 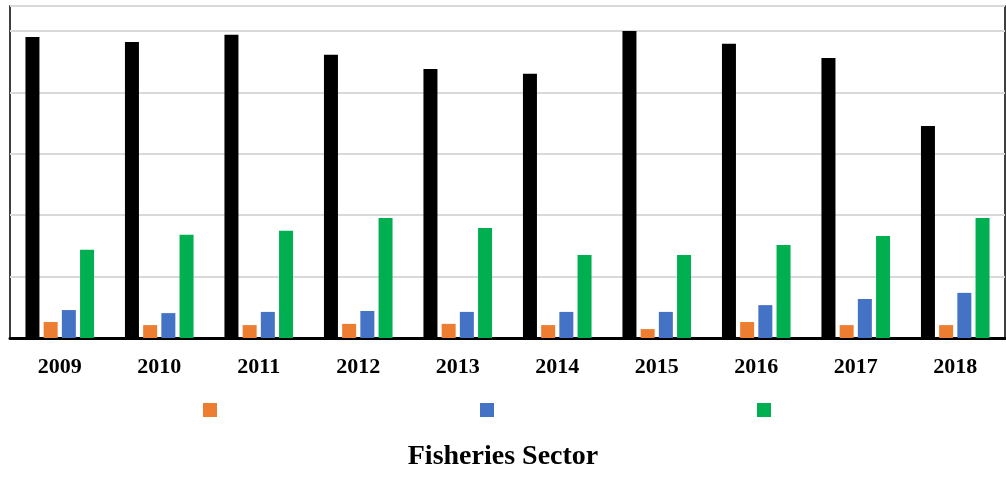 I want to click on text: Fisheries Sector, so click(x=503, y=454).